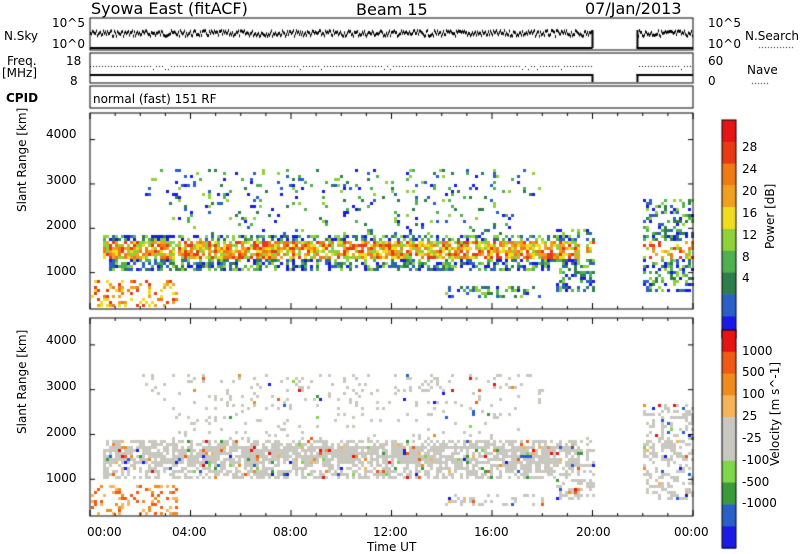  What do you see at coordinates (155, 99) in the screenshot?
I see `cpid-text: normal (fast) 151 RF` at bounding box center [155, 99].